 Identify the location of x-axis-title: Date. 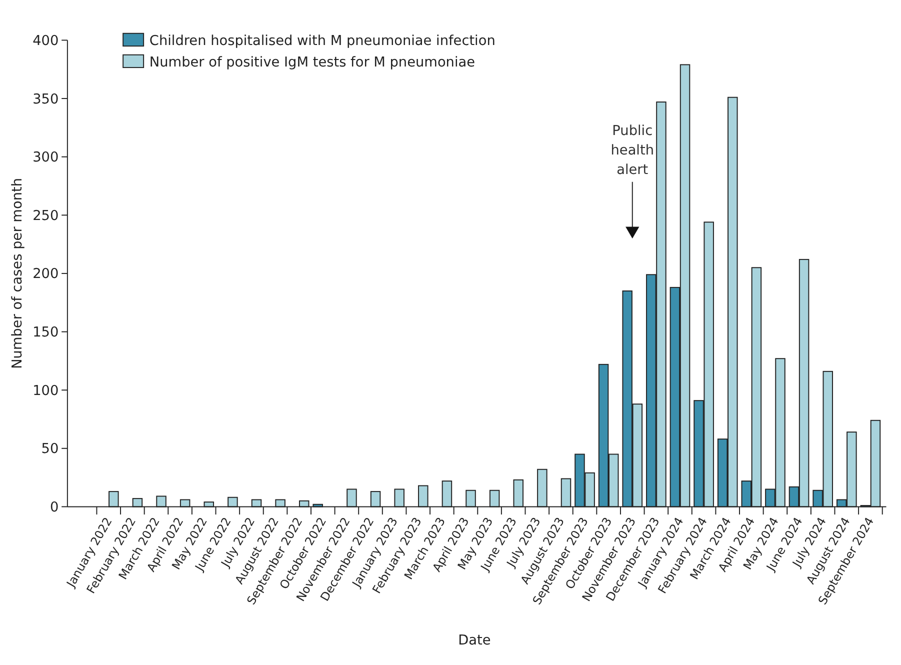
(474, 640).